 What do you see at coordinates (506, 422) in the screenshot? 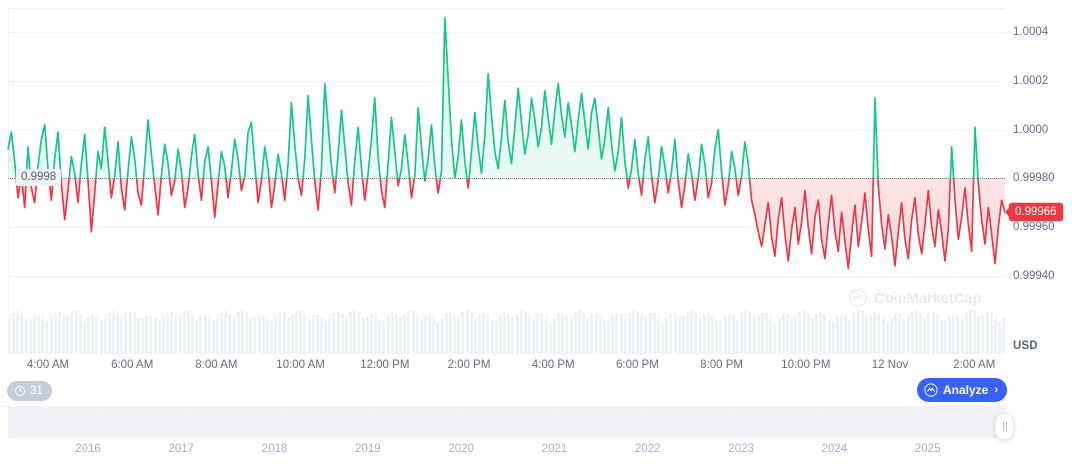
I see `range-navigator` at bounding box center [506, 422].